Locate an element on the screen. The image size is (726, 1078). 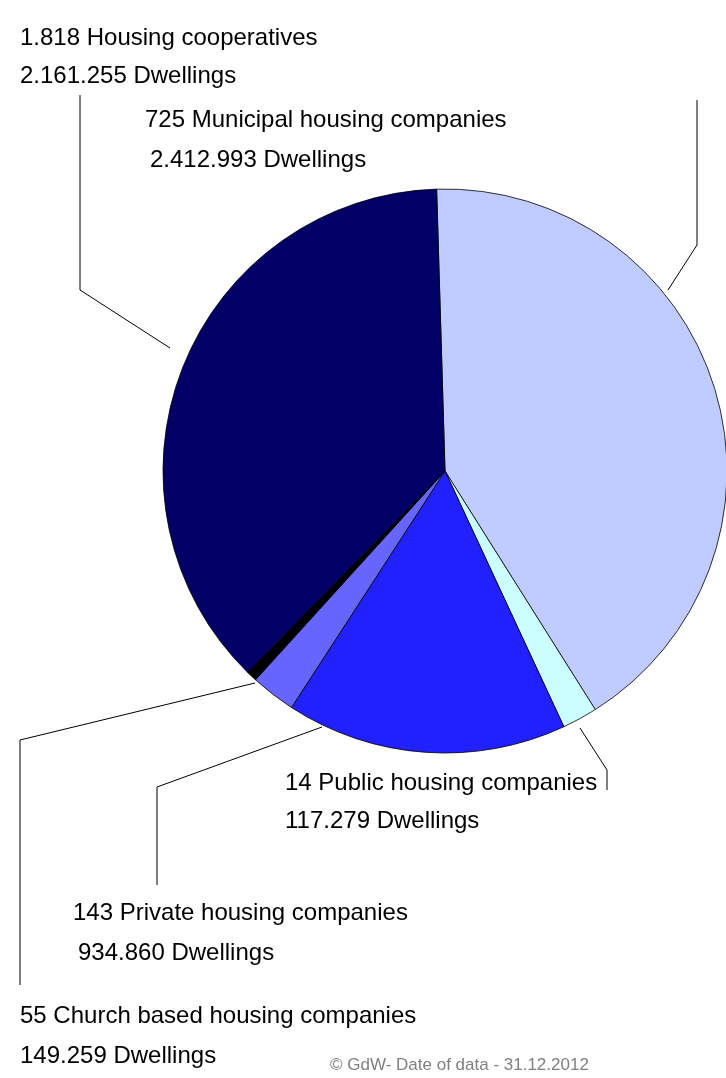
slice-label: 1.818 Housing cooperatives is located at coordinates (169, 36).